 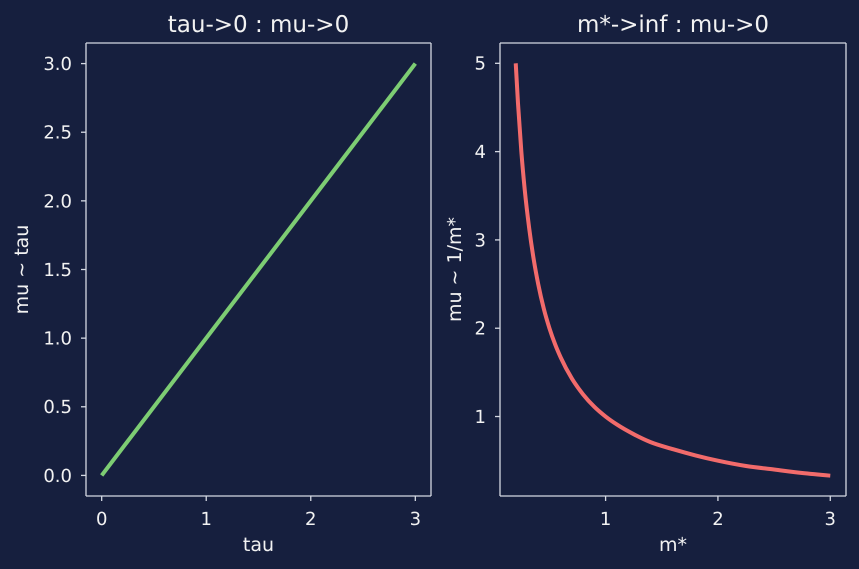 What do you see at coordinates (258, 25) in the screenshot?
I see `chart-title: tau->0 : mu->0` at bounding box center [258, 25].